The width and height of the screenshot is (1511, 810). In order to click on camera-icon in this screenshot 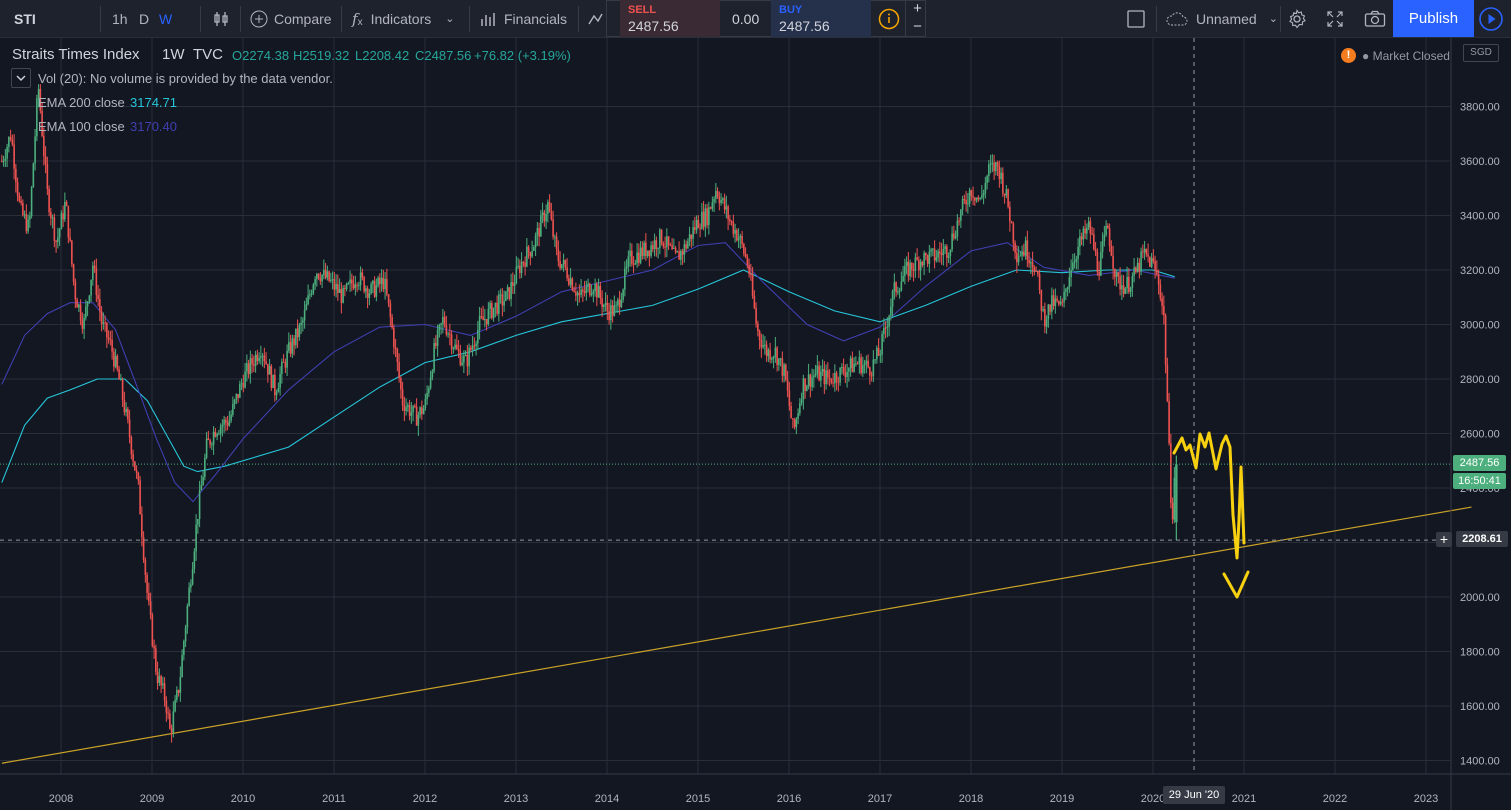, I will do `click(1375, 18)`.